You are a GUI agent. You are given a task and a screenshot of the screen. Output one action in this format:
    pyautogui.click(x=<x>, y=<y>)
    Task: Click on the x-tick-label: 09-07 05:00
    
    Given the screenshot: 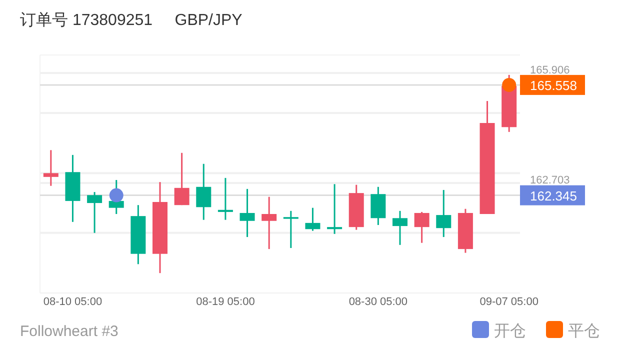 What is the action you would take?
    pyautogui.click(x=509, y=302)
    